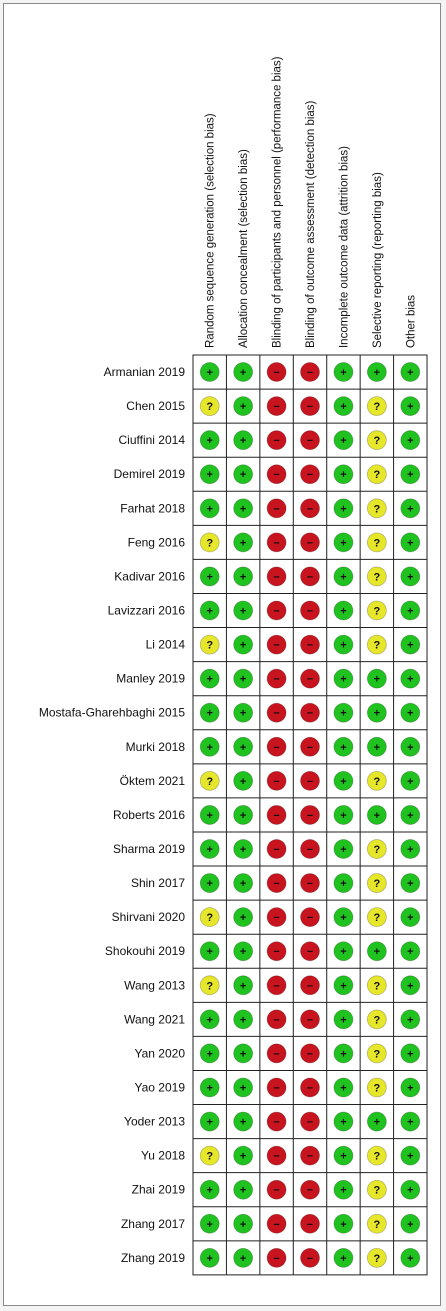 The height and width of the screenshot is (1311, 446). I want to click on study-label: Wang 2021, so click(154, 1019).